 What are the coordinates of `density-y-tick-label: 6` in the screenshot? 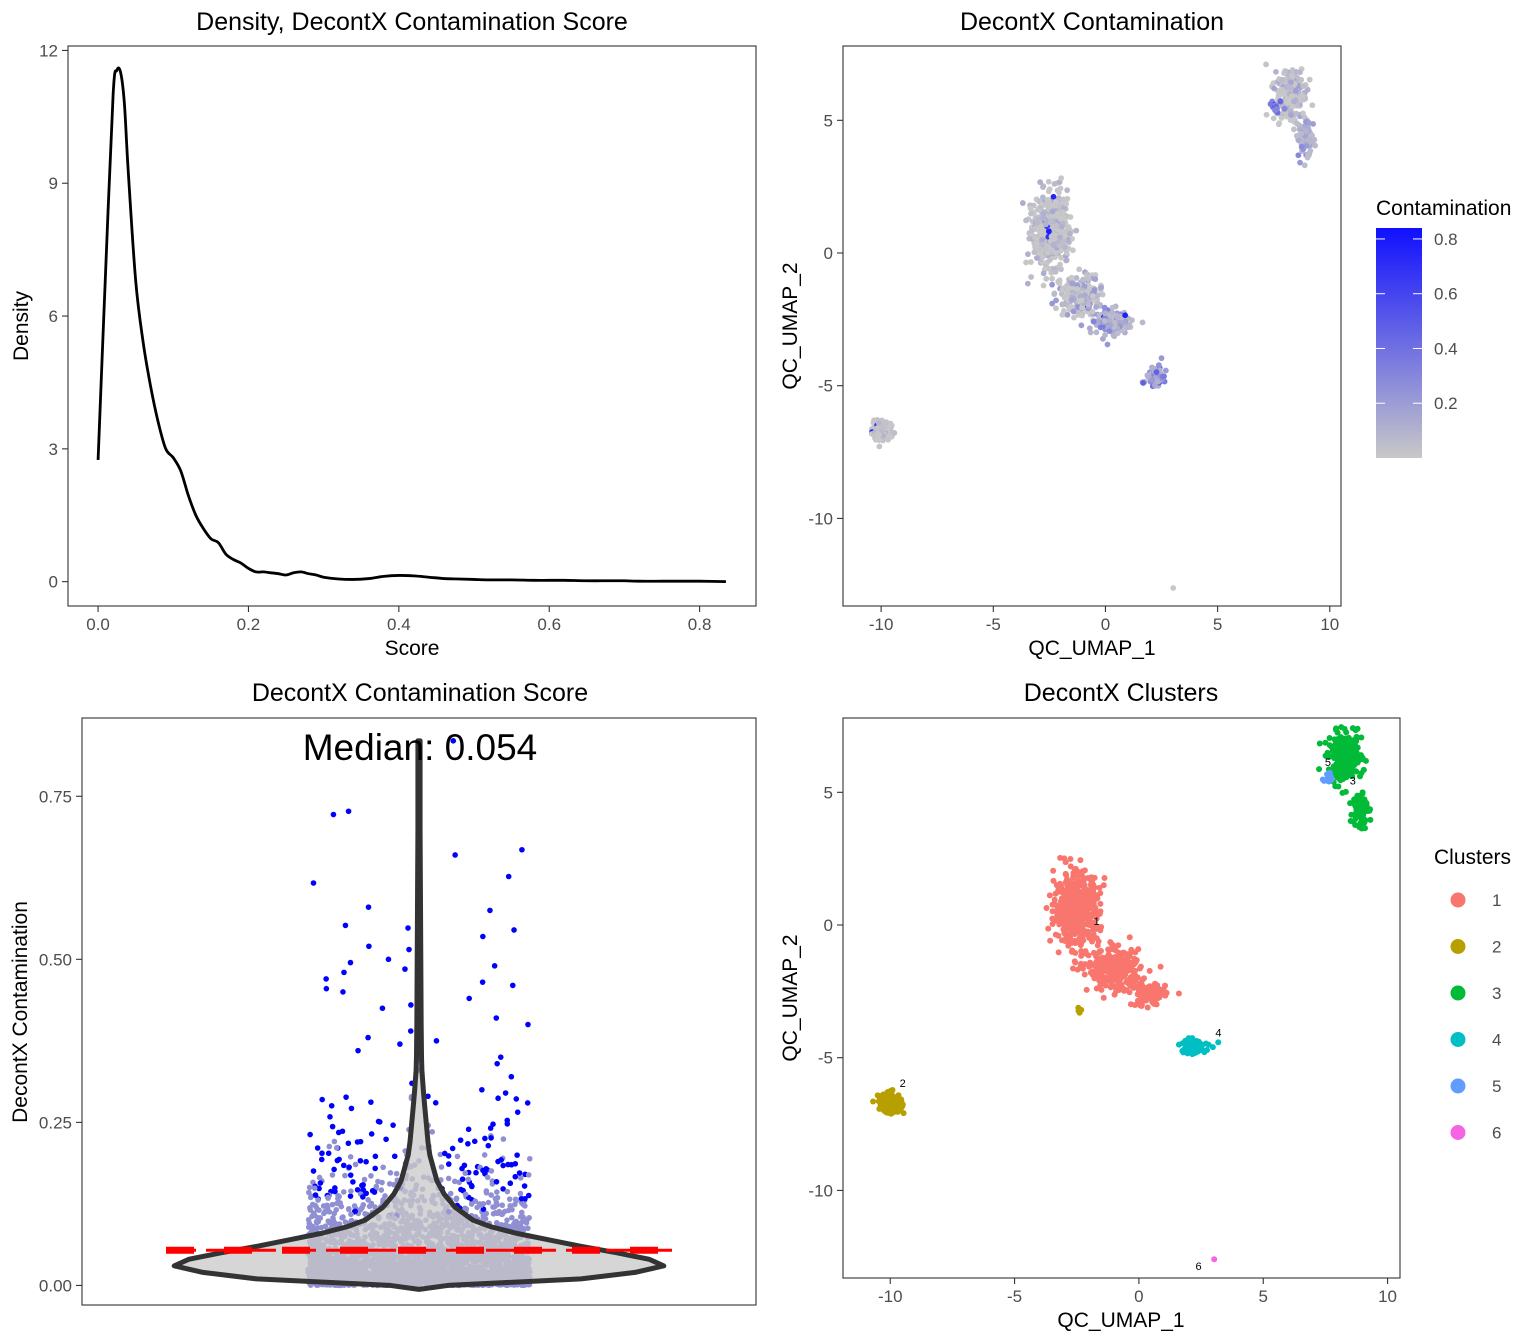 It's located at (53, 316).